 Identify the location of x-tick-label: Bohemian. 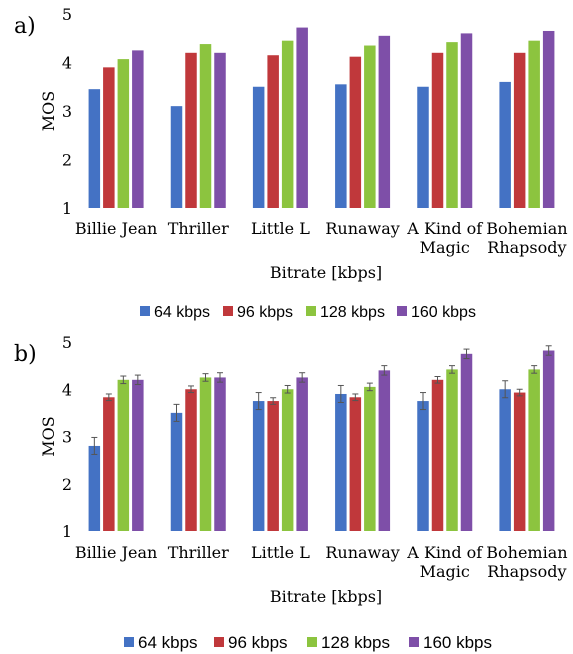
(526, 228).